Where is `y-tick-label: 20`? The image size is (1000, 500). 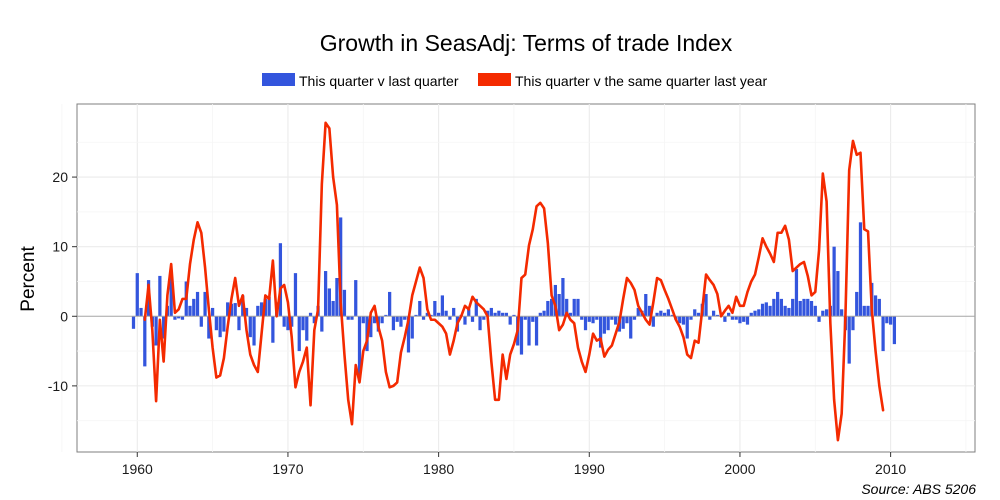 y-tick-label: 20 is located at coordinates (60, 177).